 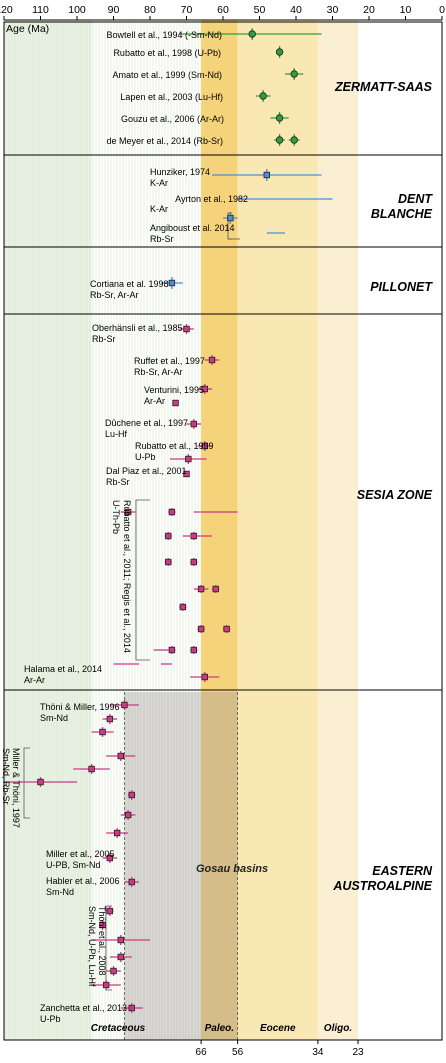 What do you see at coordinates (260, 10) in the screenshot?
I see `top-tick-label: 50` at bounding box center [260, 10].